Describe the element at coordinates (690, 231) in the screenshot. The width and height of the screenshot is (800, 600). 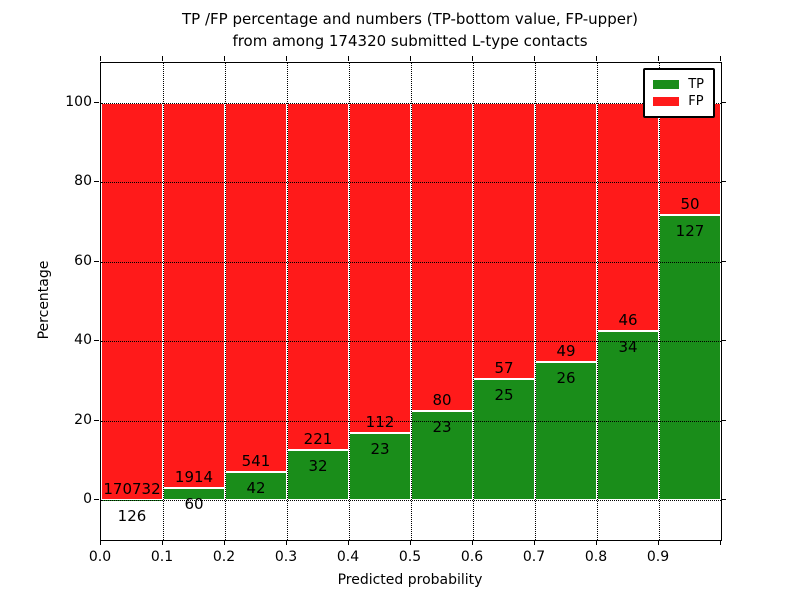
I see `tp-count-label: 127` at that location.